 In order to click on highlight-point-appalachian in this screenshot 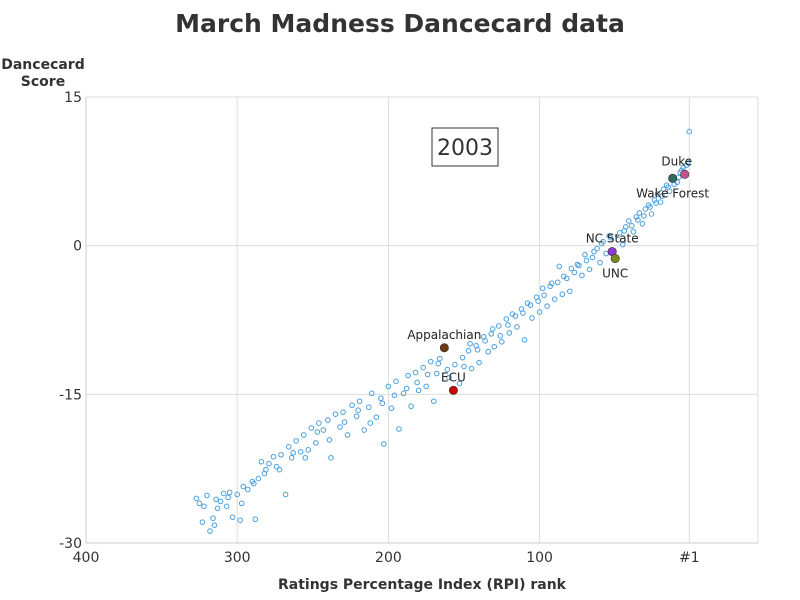, I will do `click(444, 348)`.